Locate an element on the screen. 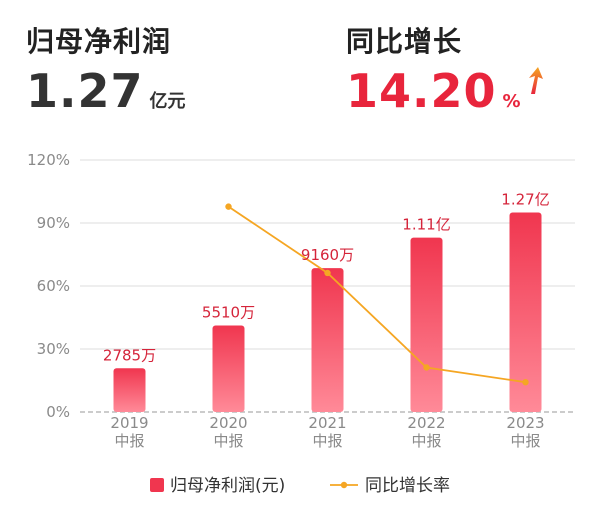  yoy-growth-value-group: 14.20 % is located at coordinates (445, 91).